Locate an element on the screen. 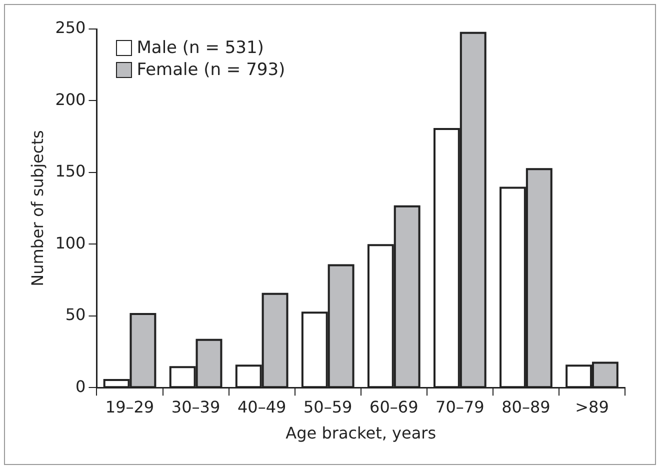 This screenshot has width=662, height=471. y-tick-label: 0 is located at coordinates (81, 386).